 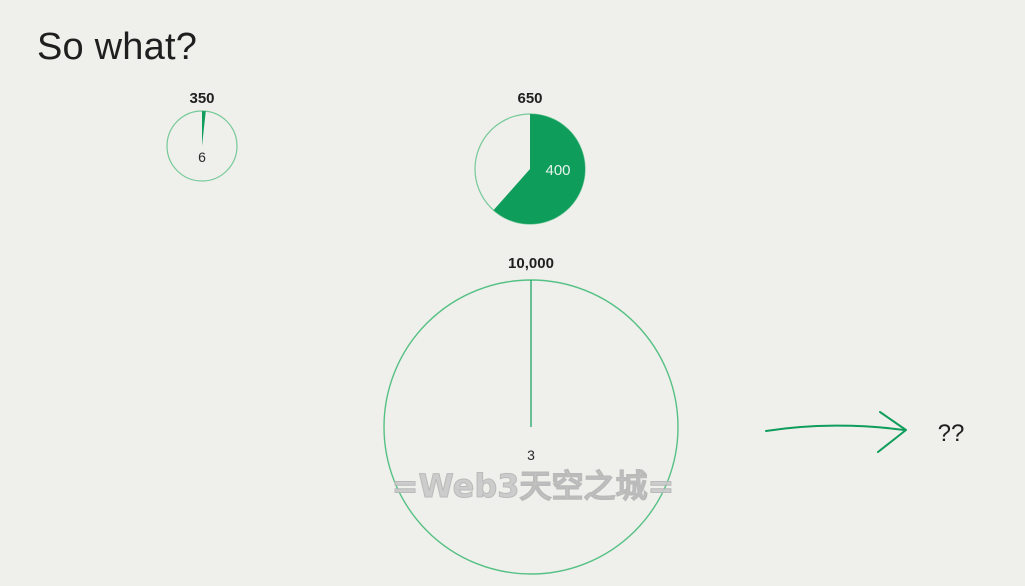 I want to click on pie-chart-small: 350 6, so click(x=202, y=136).